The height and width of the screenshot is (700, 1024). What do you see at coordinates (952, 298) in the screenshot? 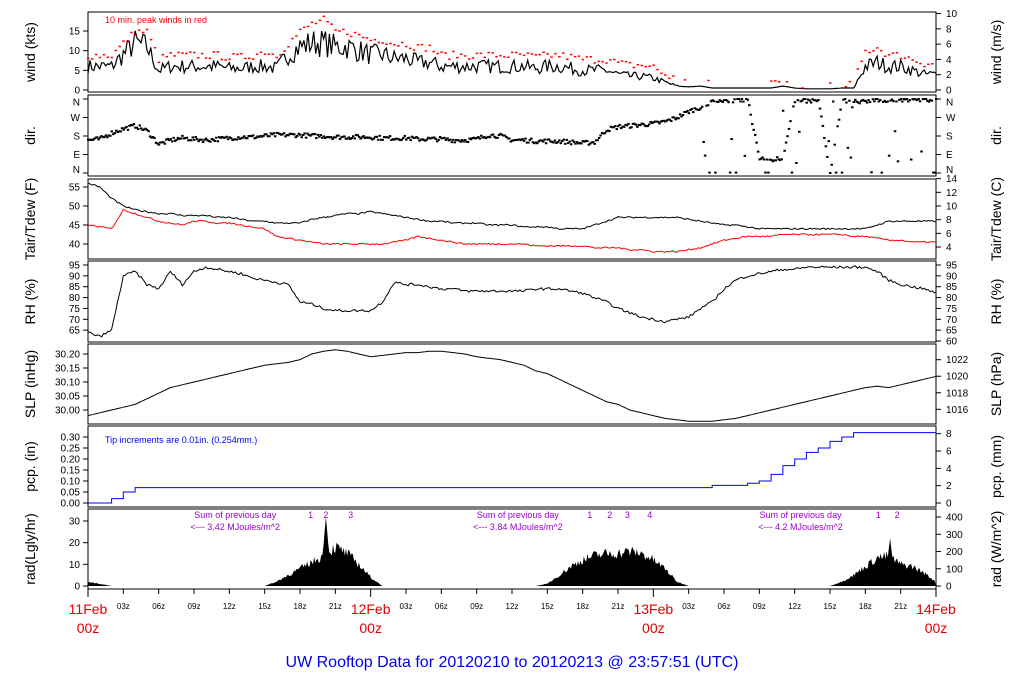
I see `rh-right-tick-label: 80` at bounding box center [952, 298].